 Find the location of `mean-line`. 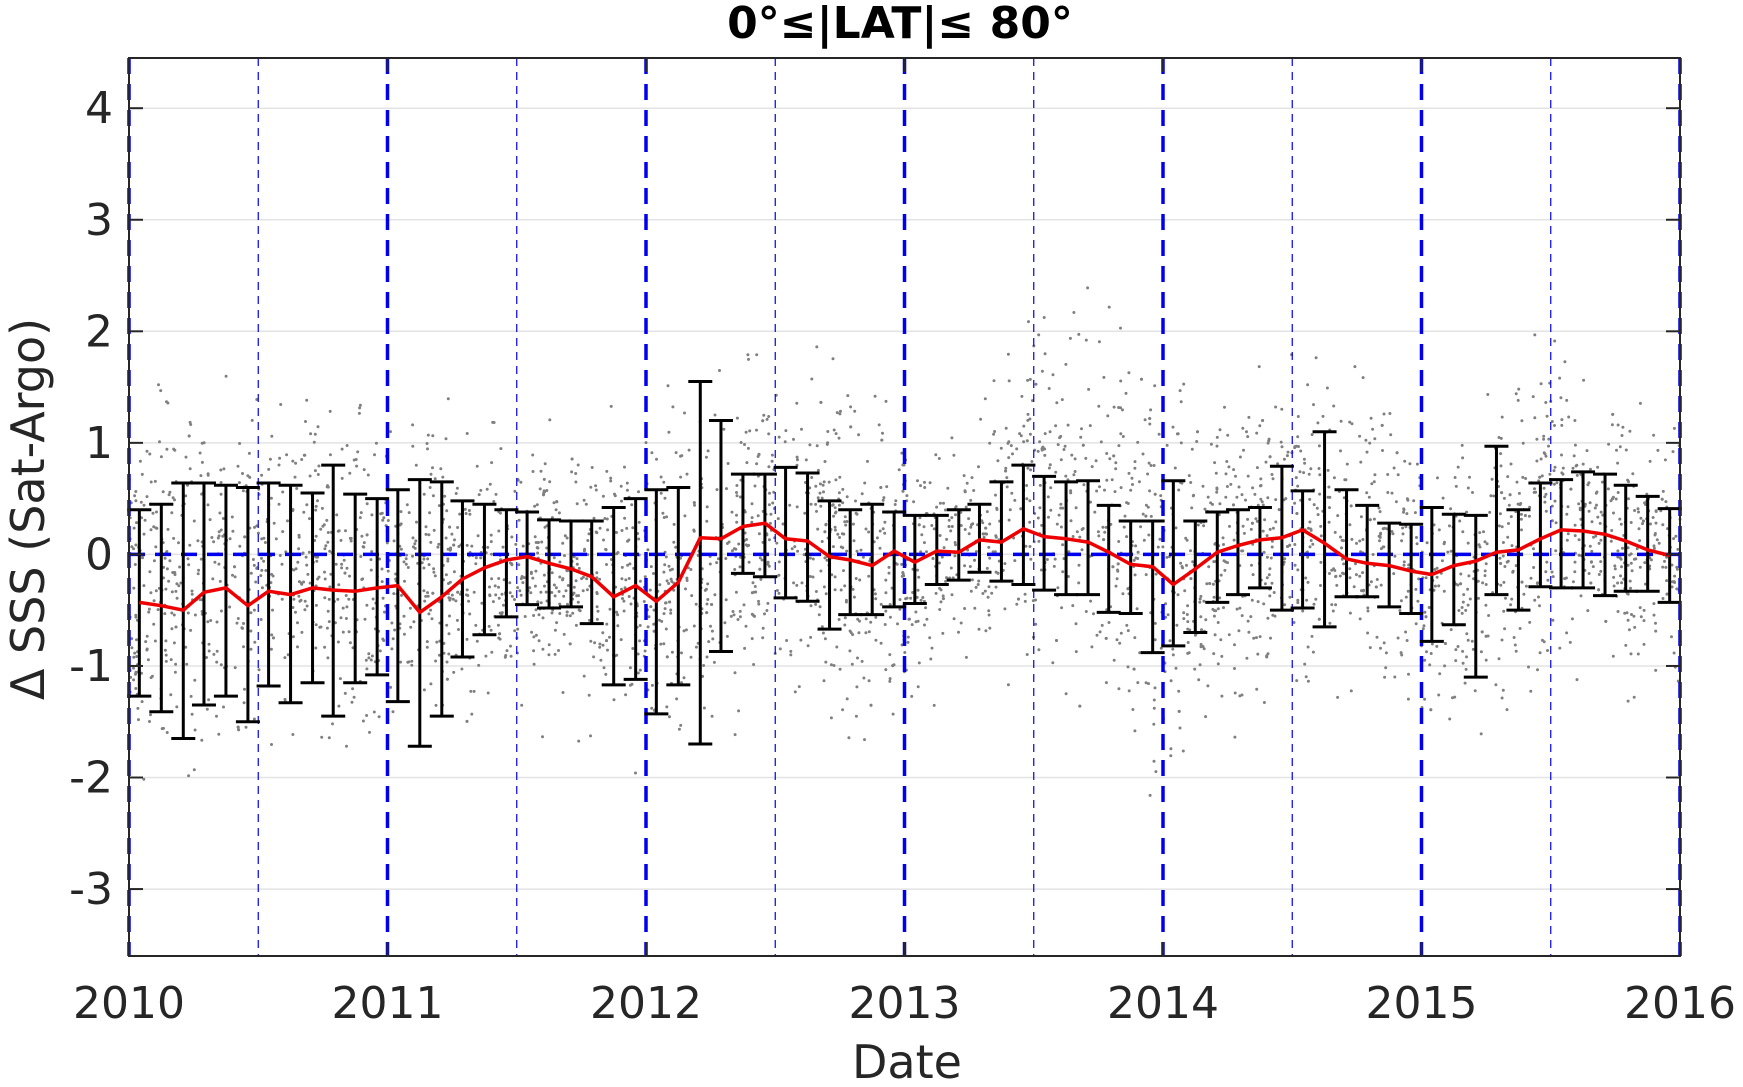

mean-line is located at coordinates (905, 568).